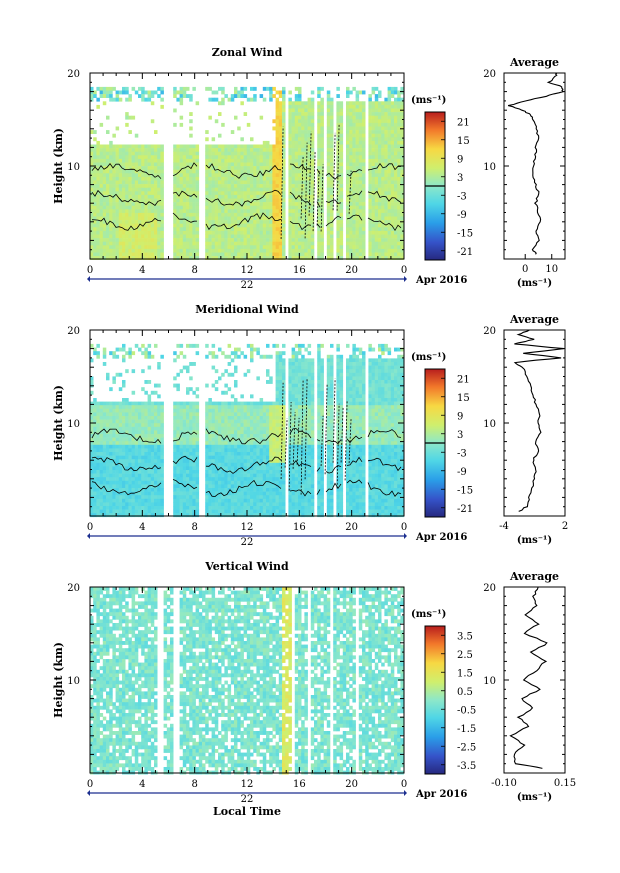 The image size is (620, 873). What do you see at coordinates (246, 566) in the screenshot?
I see `panel-title: Vertical Wind` at bounding box center [246, 566].